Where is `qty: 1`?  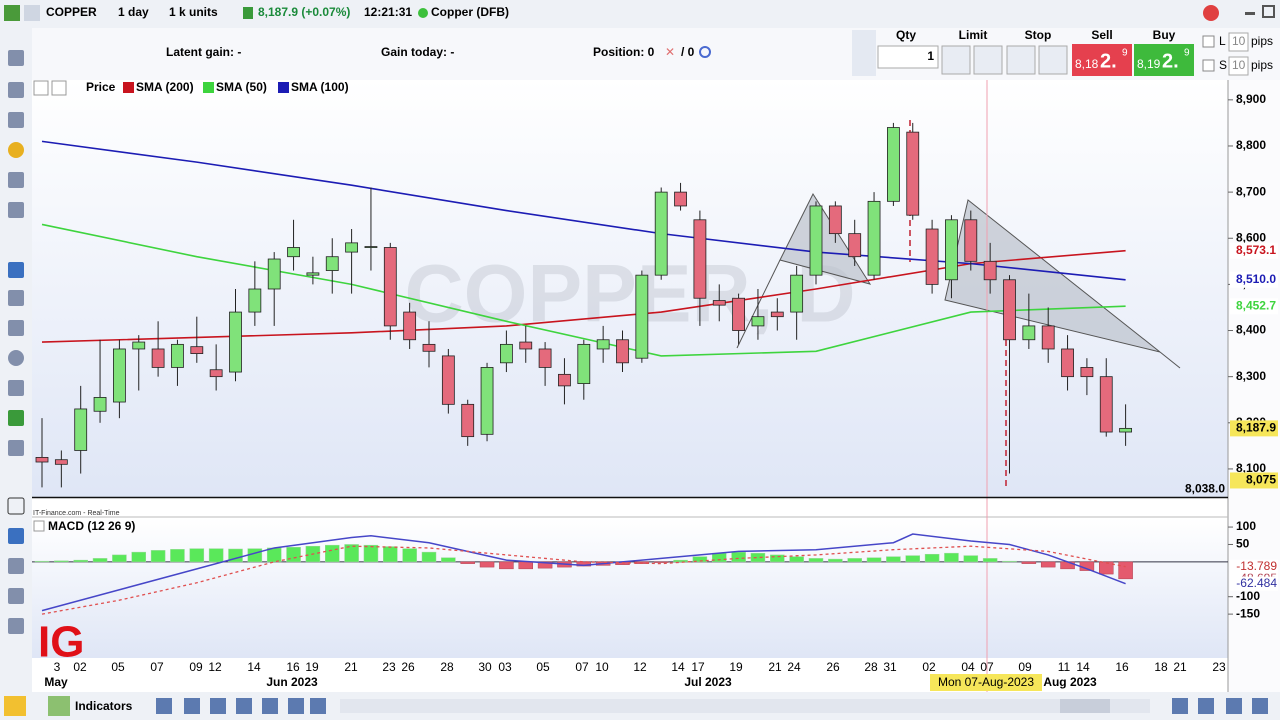
qty: 1 is located at coordinates (930, 56).